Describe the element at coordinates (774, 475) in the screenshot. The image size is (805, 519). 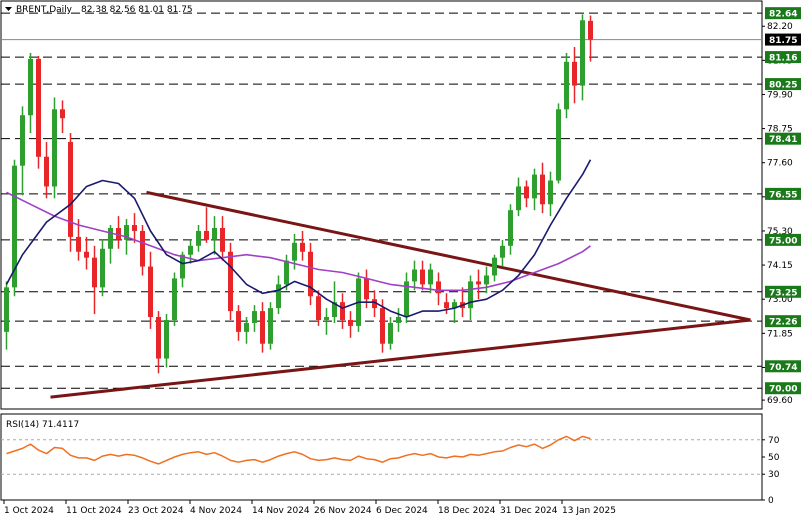
I see `rsi-tick-label: 30` at that location.